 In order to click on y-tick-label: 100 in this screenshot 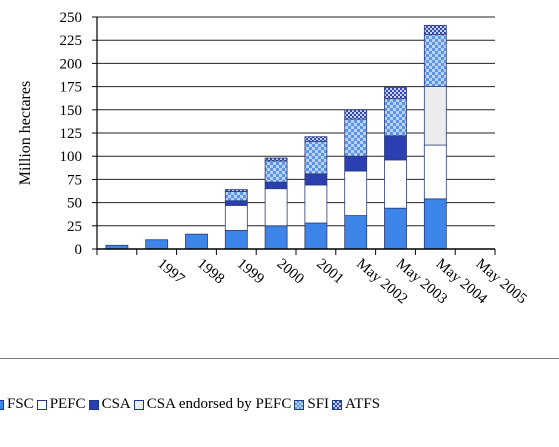, I will do `click(71, 157)`.